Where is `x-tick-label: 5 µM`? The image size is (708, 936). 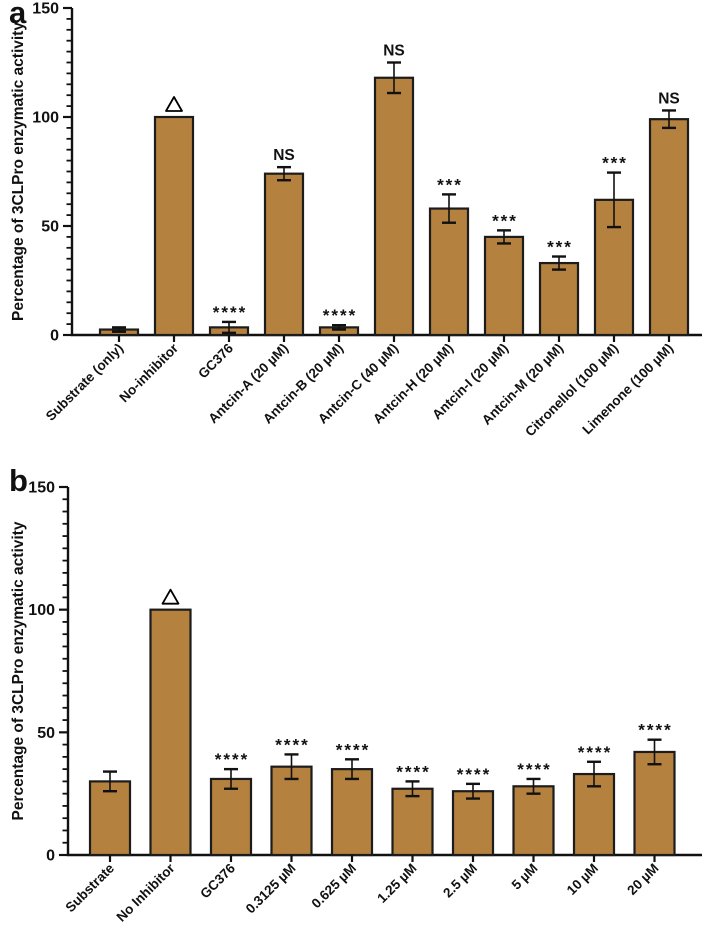
x-tick-label: 5 µM is located at coordinates (525, 877).